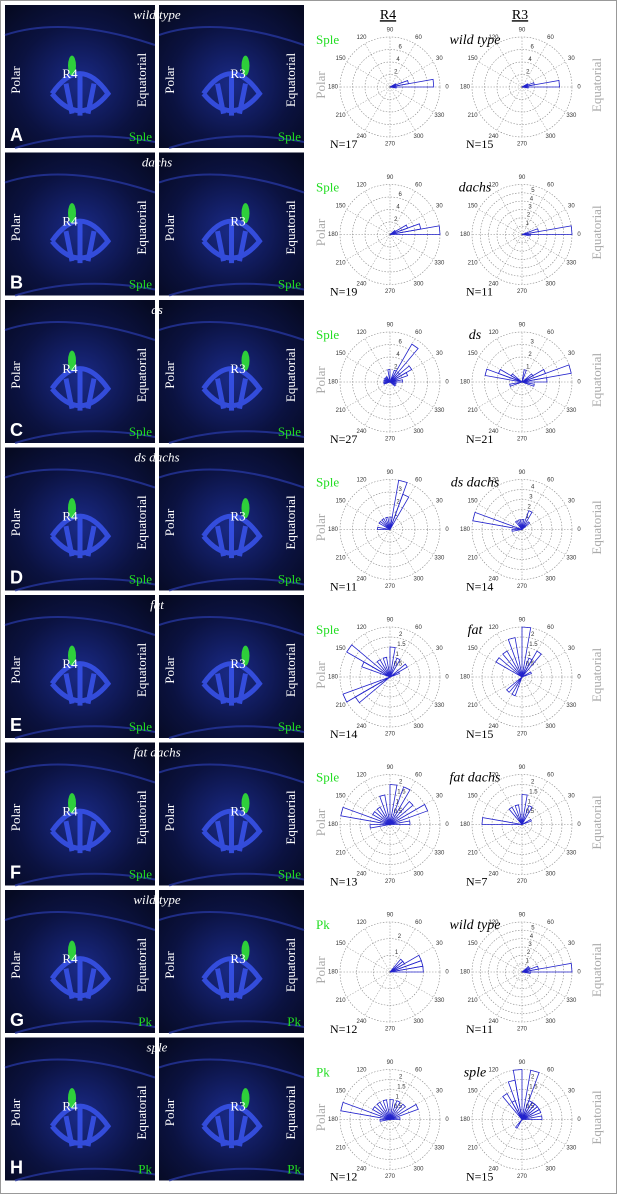  What do you see at coordinates (343, 881) in the screenshot?
I see `n-label: N=13` at bounding box center [343, 881].